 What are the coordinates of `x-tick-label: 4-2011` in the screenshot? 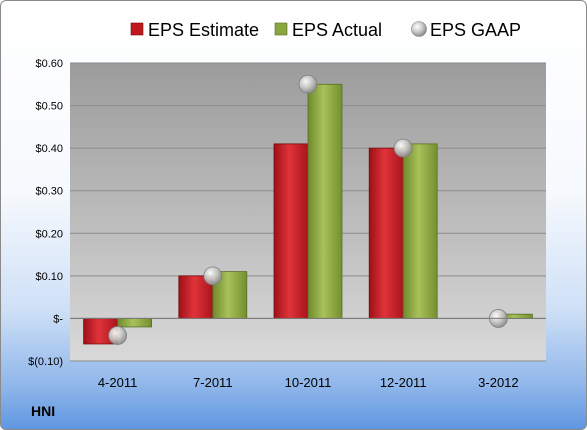 It's located at (118, 382).